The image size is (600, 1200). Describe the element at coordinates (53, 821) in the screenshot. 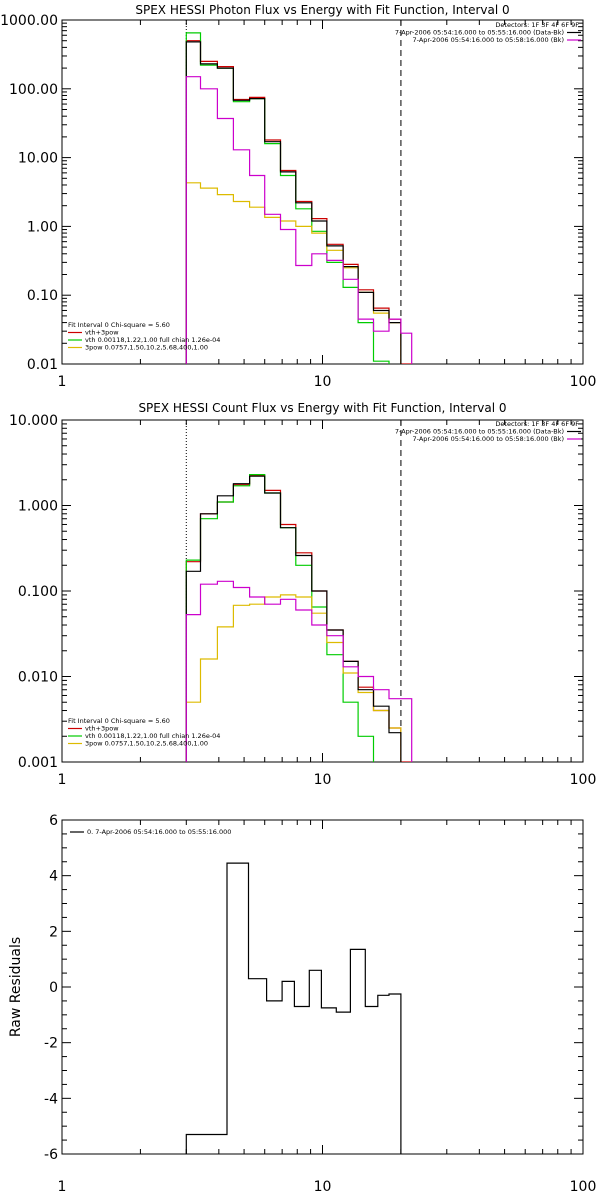

I see `y-tick-label: 6` at that location.